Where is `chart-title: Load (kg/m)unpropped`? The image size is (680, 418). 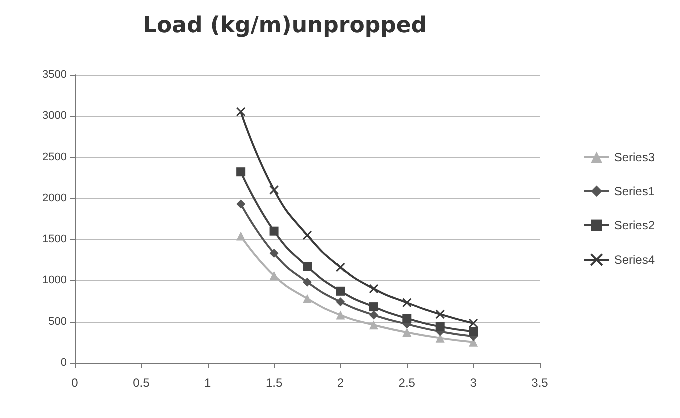
chart-title: Load (kg/m)unpropped is located at coordinates (285, 26).